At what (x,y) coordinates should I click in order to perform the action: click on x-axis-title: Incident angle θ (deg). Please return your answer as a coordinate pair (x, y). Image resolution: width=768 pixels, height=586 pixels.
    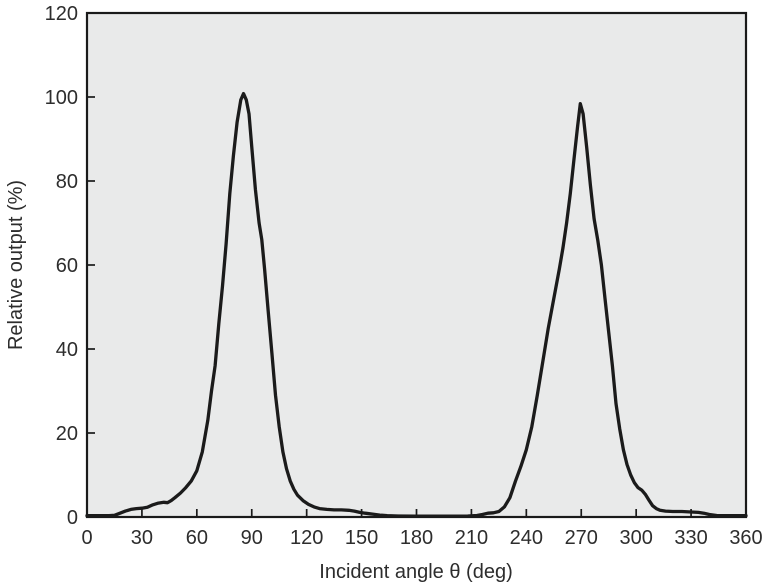
    Looking at the image, I should click on (415, 572).